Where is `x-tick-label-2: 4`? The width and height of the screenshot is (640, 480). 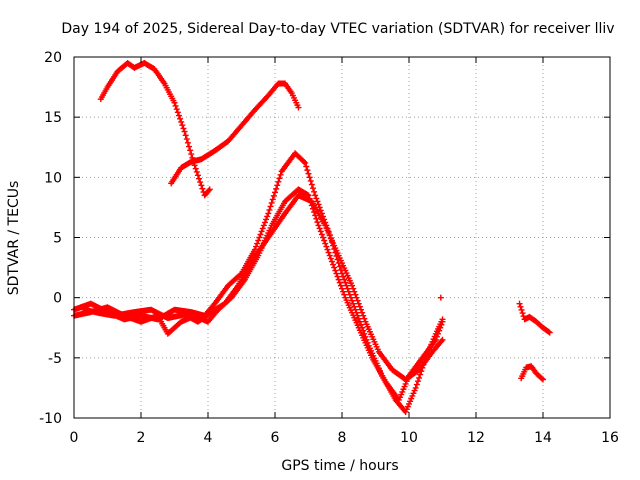
x-tick-label-2: 4 is located at coordinates (208, 438).